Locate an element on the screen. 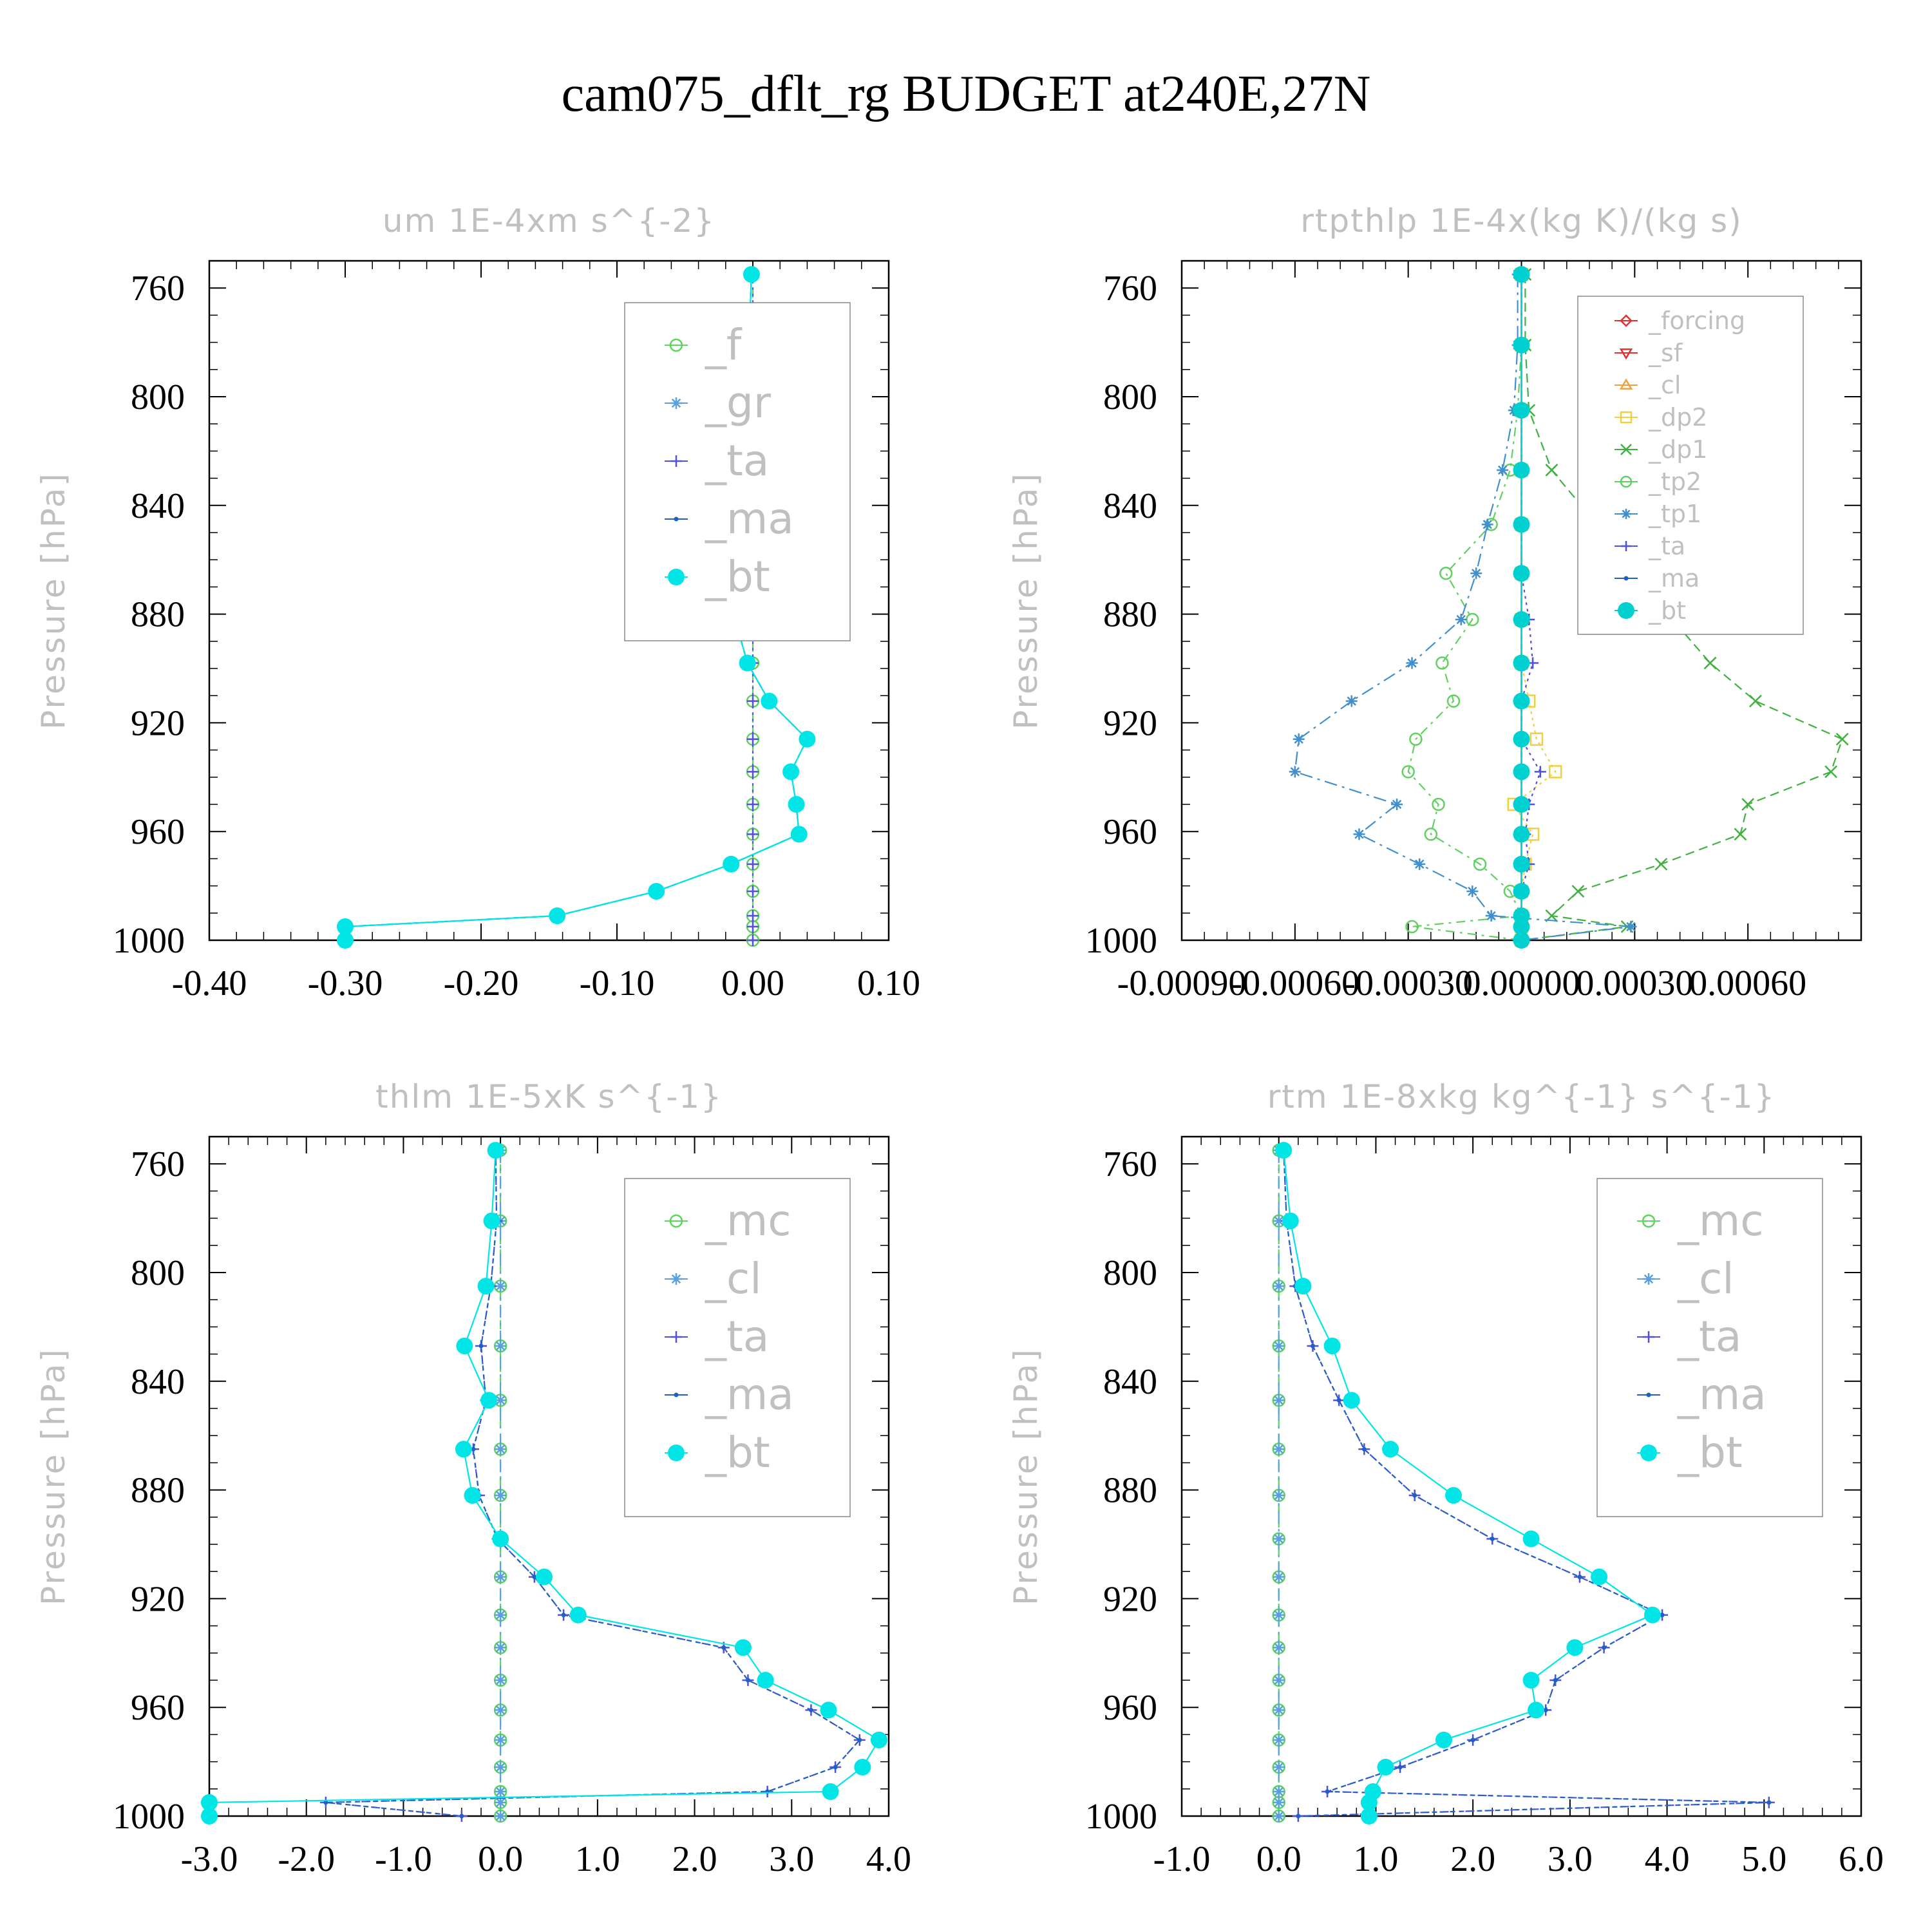  legend-label: _tp2 is located at coordinates (1675, 482).